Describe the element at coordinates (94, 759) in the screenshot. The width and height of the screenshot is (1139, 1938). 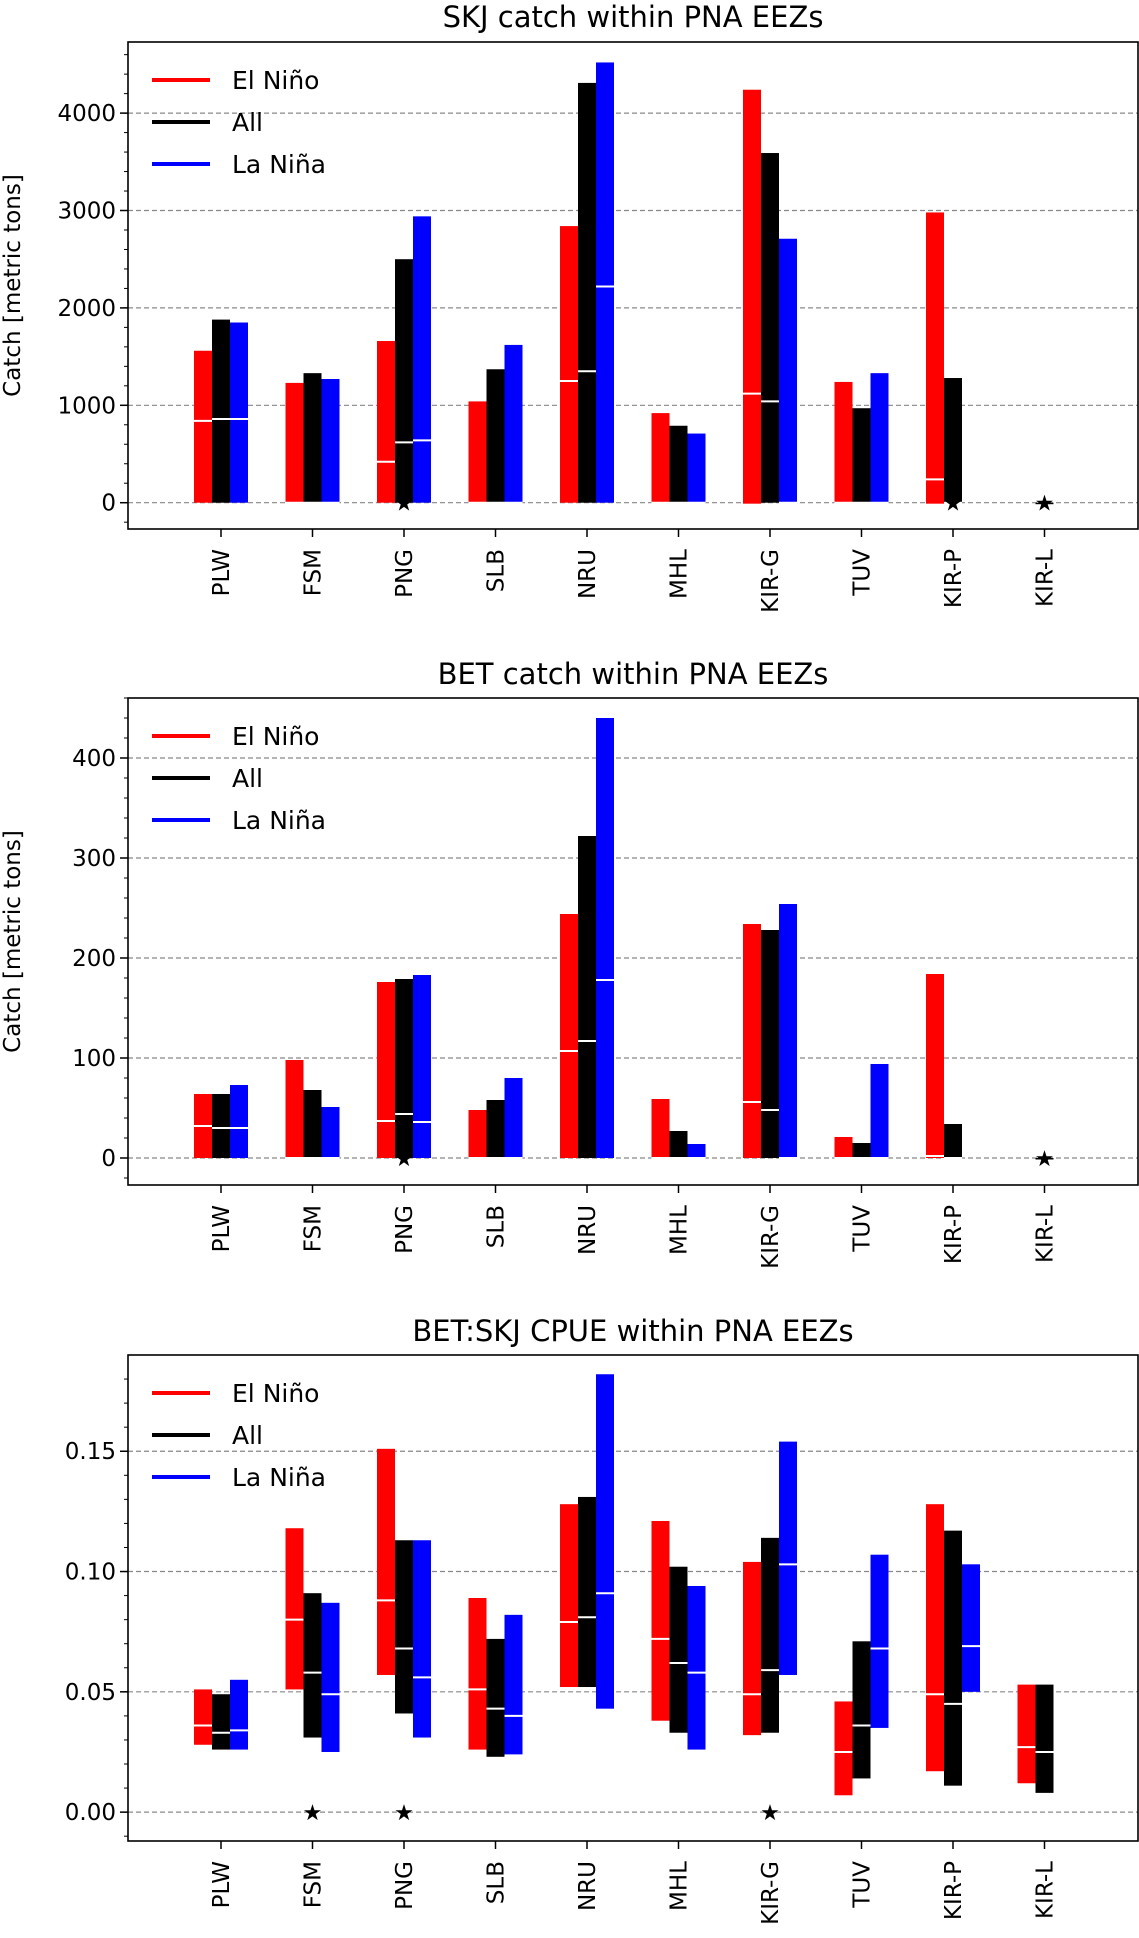
I see `y-tick-label: 400` at that location.